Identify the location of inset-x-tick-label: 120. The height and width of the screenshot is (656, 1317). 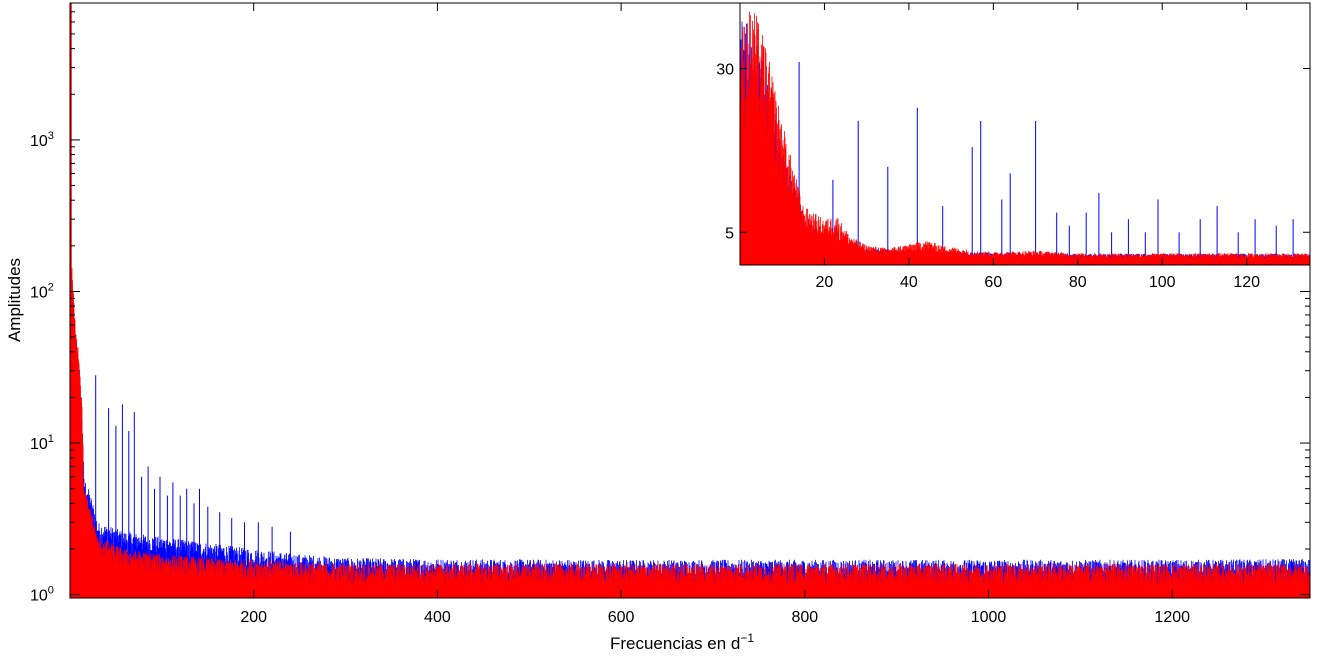
(1246, 282).